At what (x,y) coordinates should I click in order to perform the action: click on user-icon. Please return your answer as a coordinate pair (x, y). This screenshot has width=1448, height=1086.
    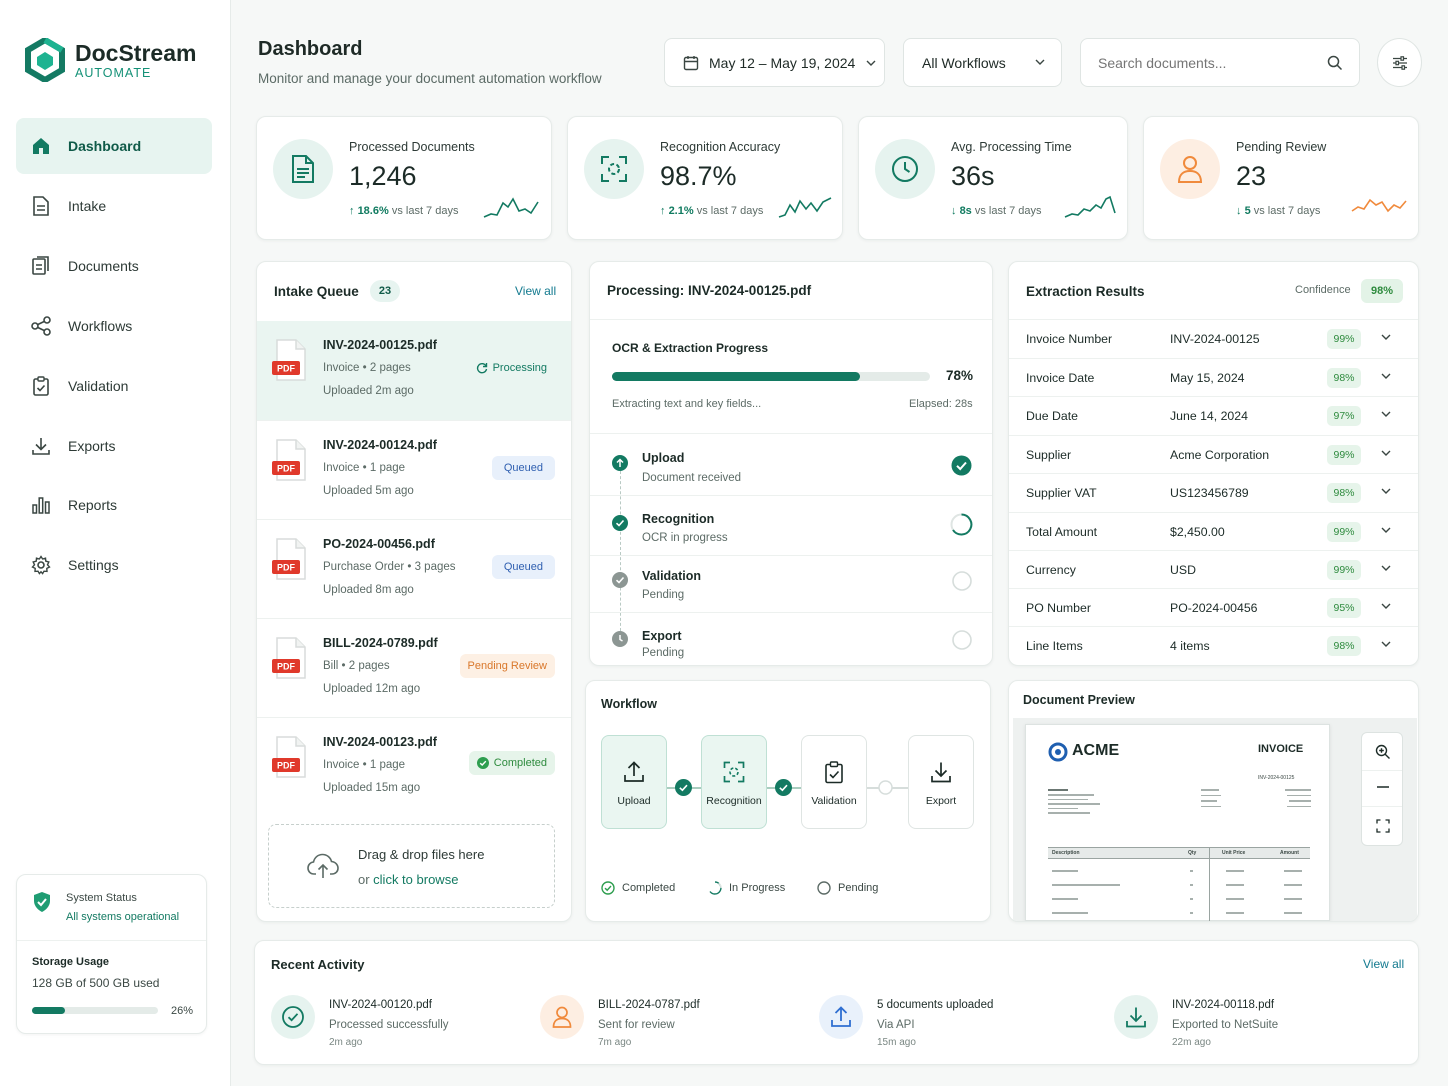
    Looking at the image, I should click on (1190, 169).